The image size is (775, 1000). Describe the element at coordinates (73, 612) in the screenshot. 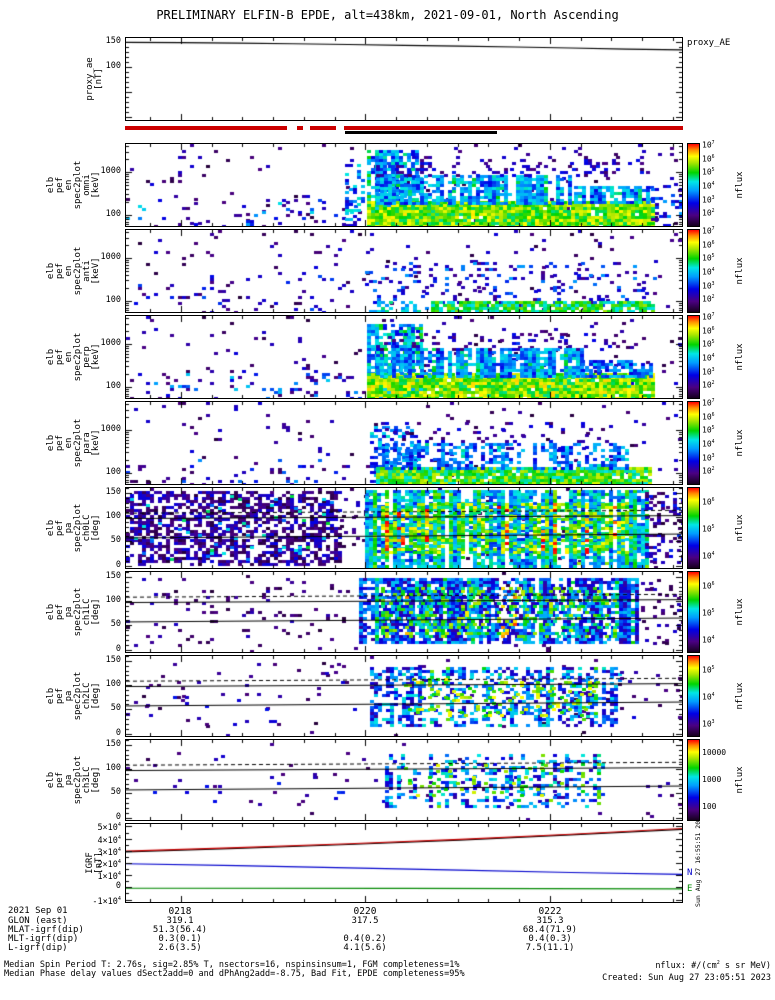

I see `y-axis-label-ch1LC: elb pef pa spec2plot ch1LC [deg]` at that location.